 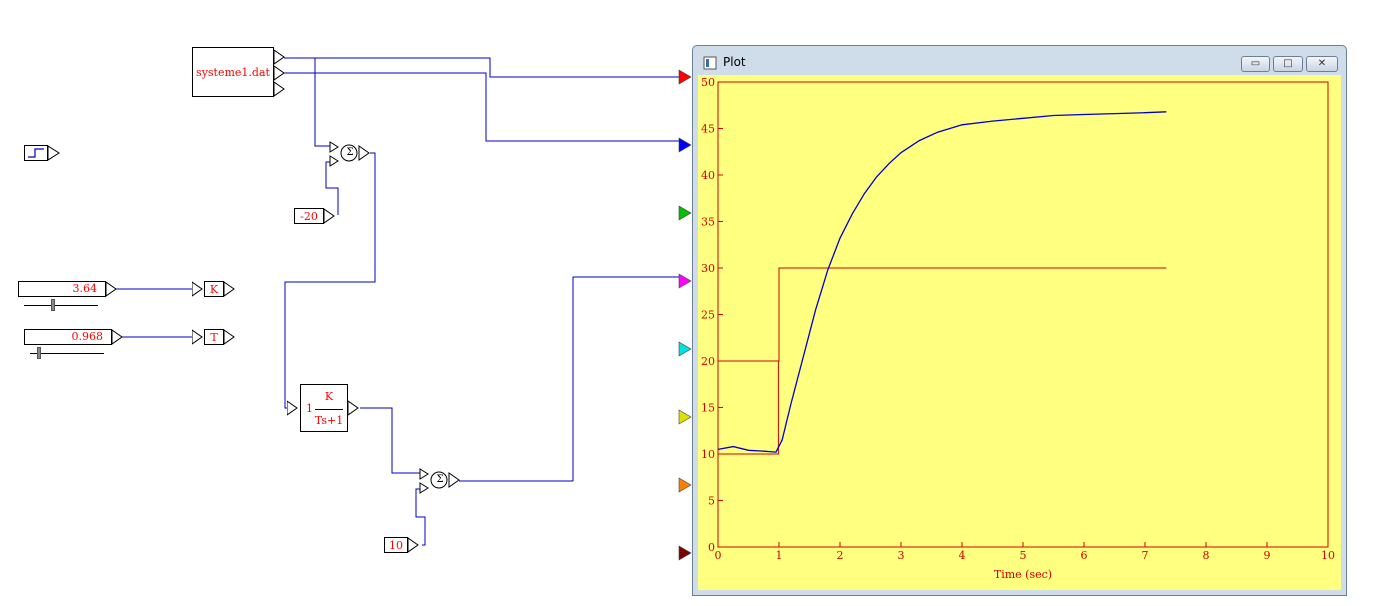 I want to click on y-tick-label: 5, so click(x=711, y=501).